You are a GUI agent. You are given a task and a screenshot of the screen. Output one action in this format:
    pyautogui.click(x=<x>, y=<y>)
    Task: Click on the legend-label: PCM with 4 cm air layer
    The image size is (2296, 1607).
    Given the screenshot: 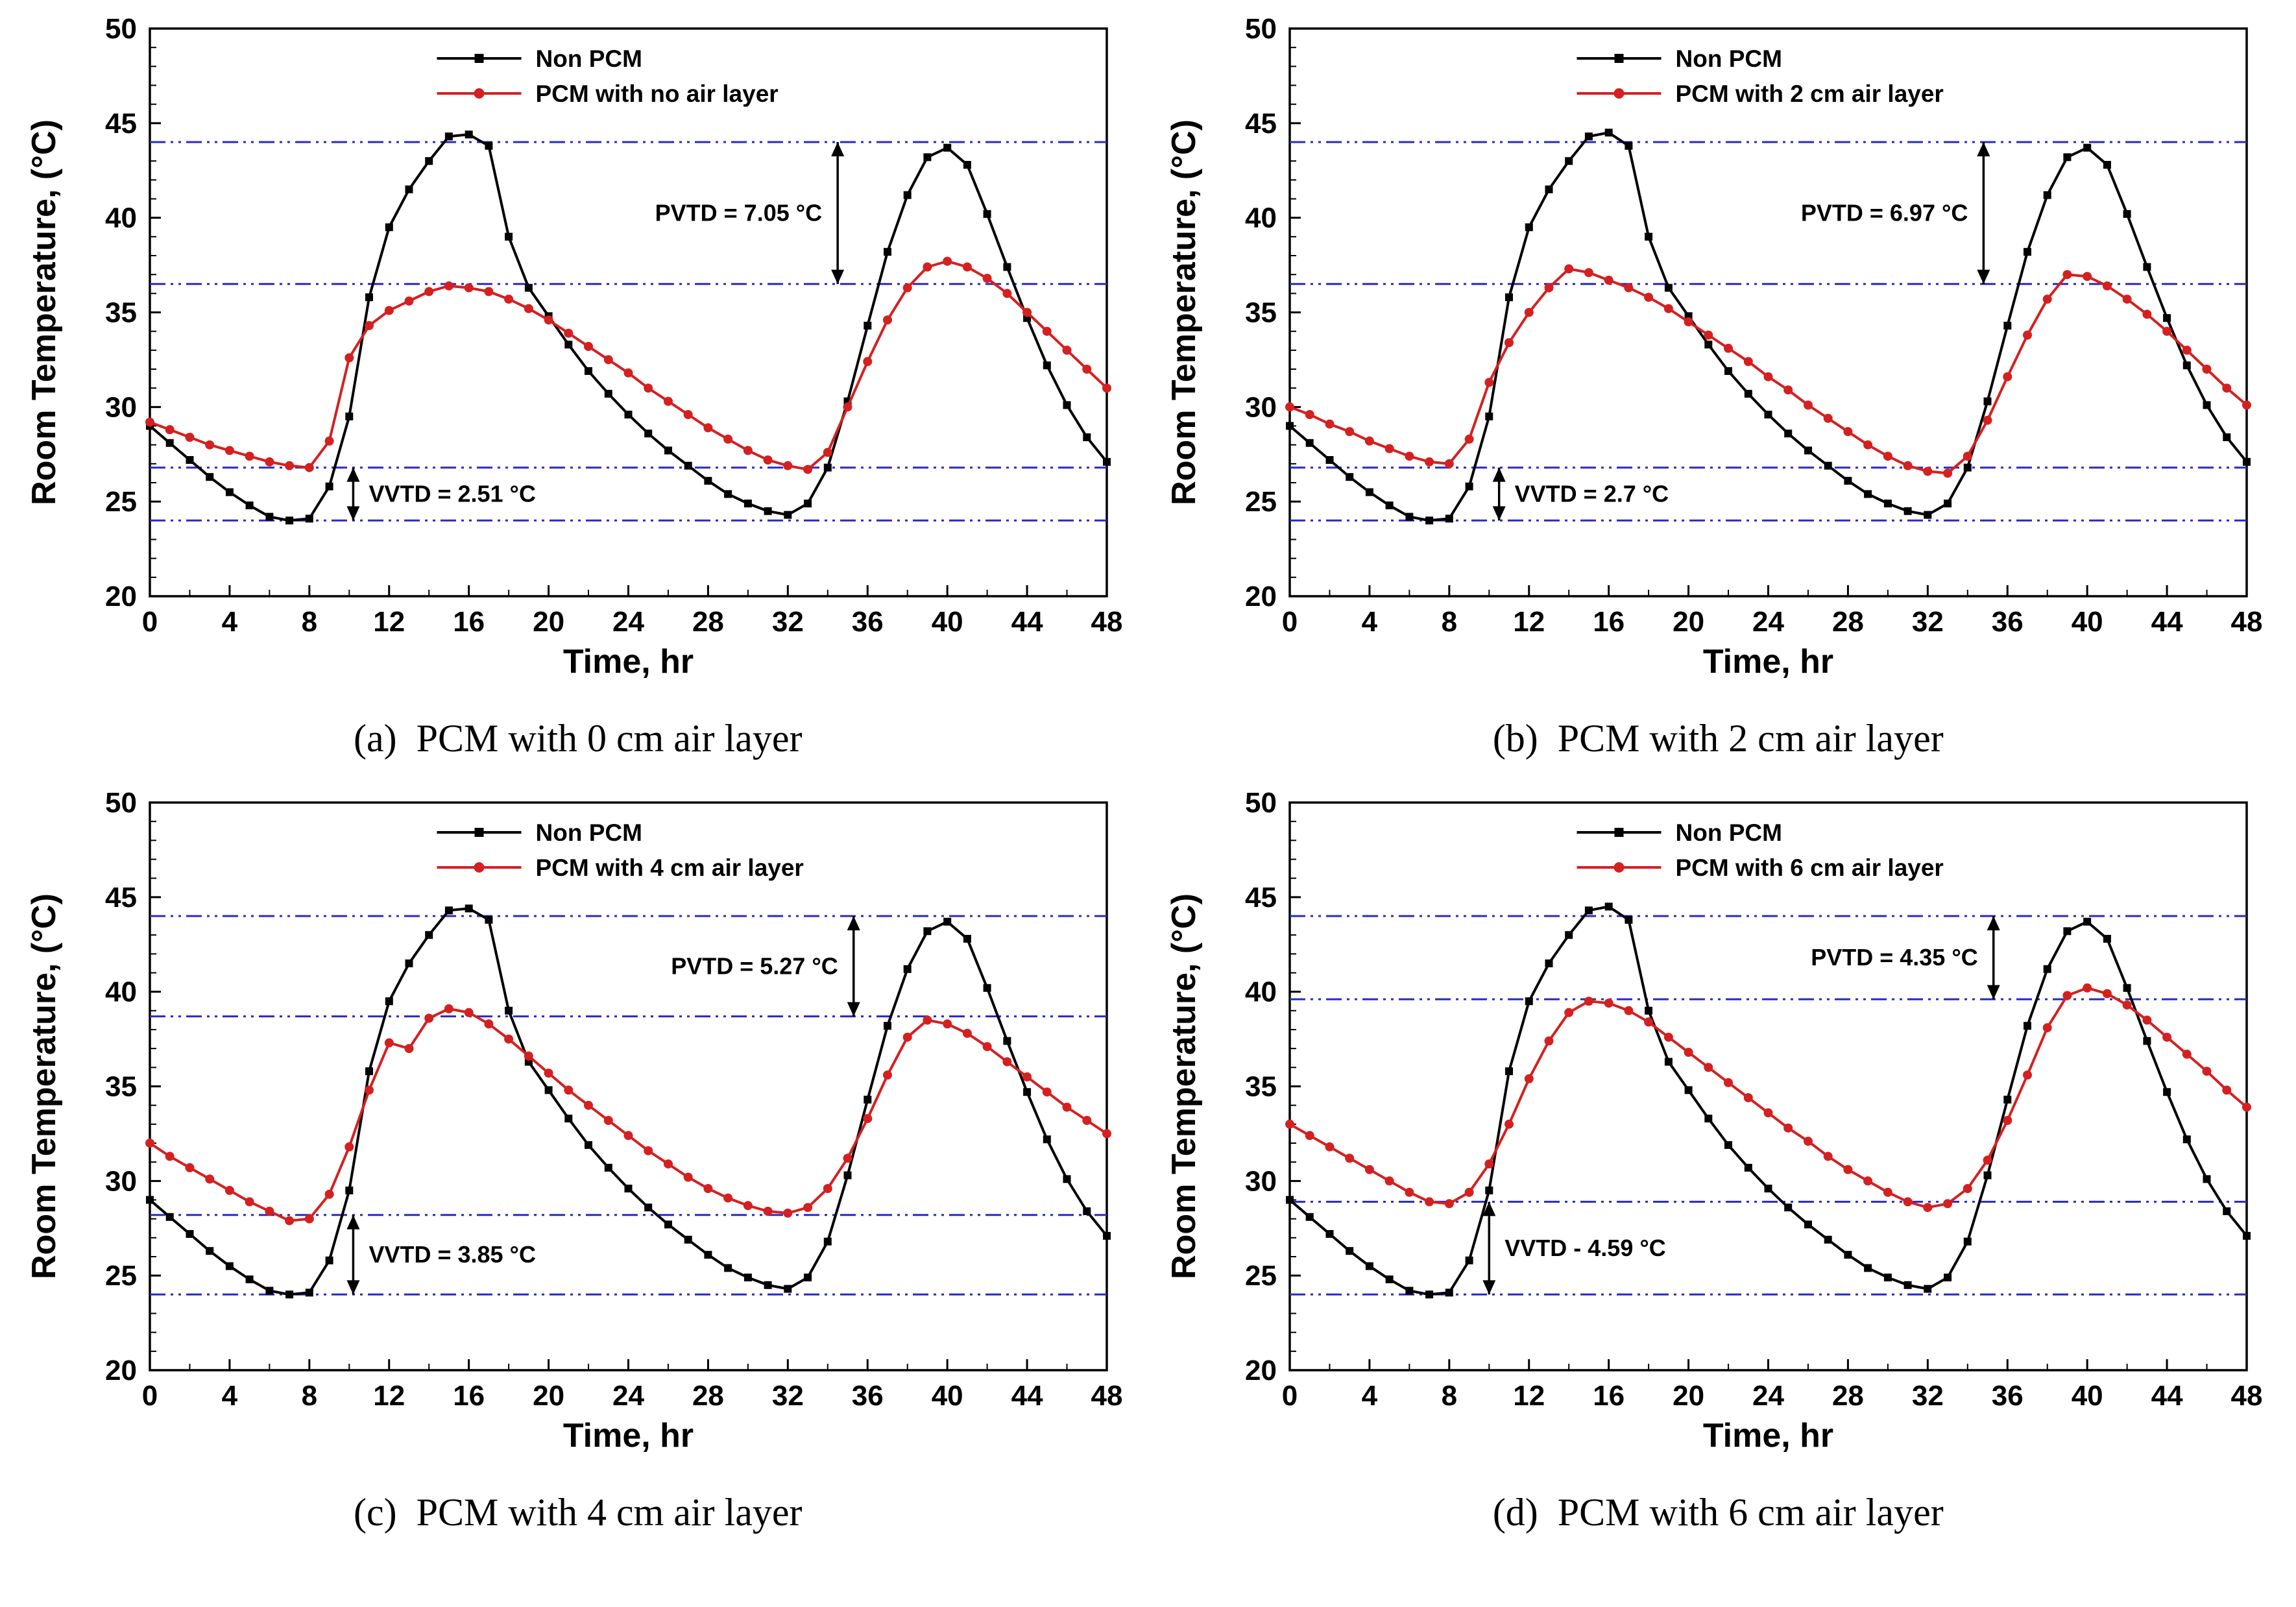 What is the action you would take?
    pyautogui.click(x=669, y=867)
    